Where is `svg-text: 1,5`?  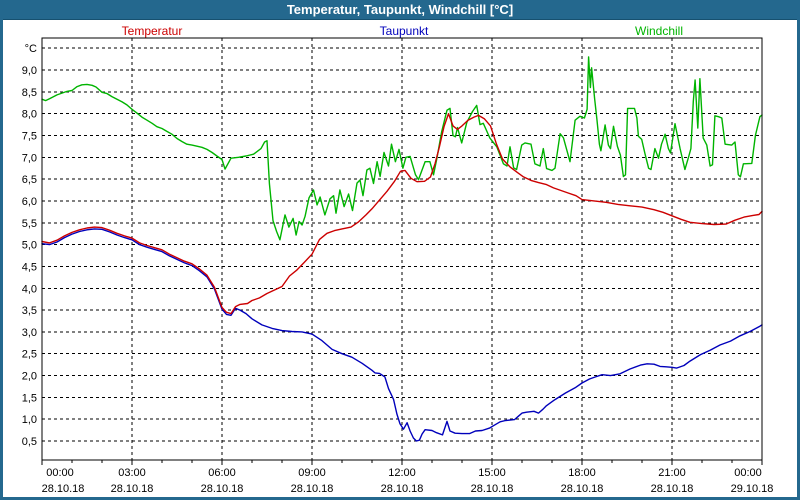
svg-text: 1,5 is located at coordinates (29, 398).